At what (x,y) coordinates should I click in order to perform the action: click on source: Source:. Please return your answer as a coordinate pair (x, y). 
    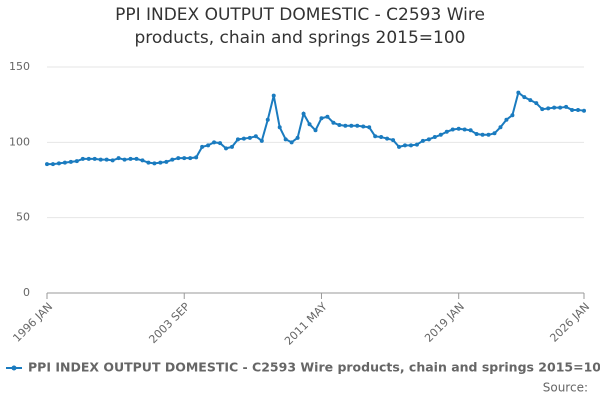
    Looking at the image, I should click on (565, 388).